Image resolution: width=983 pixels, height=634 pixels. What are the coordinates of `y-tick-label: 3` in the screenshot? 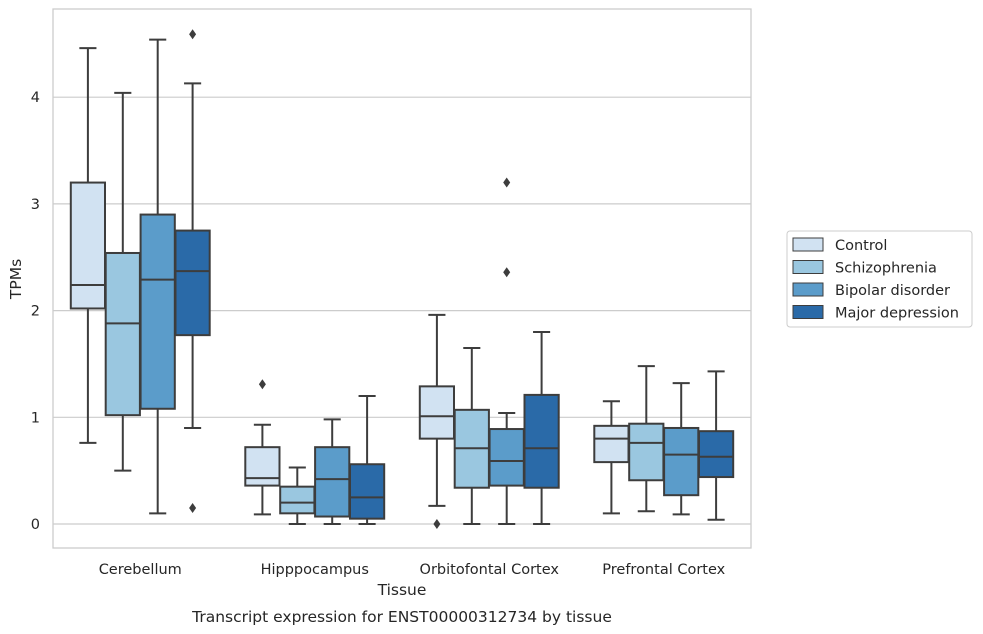 It's located at (35, 205).